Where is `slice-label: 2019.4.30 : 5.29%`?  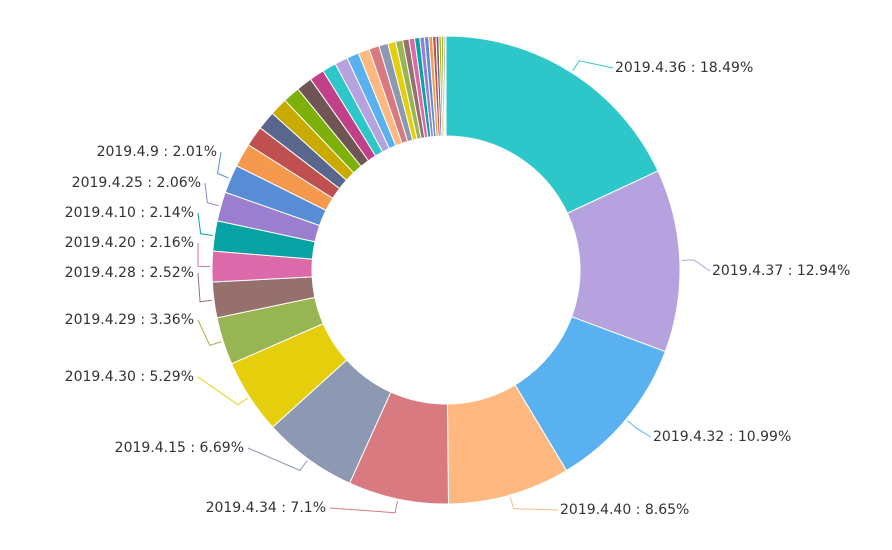 slice-label: 2019.4.30 : 5.29% is located at coordinates (129, 377).